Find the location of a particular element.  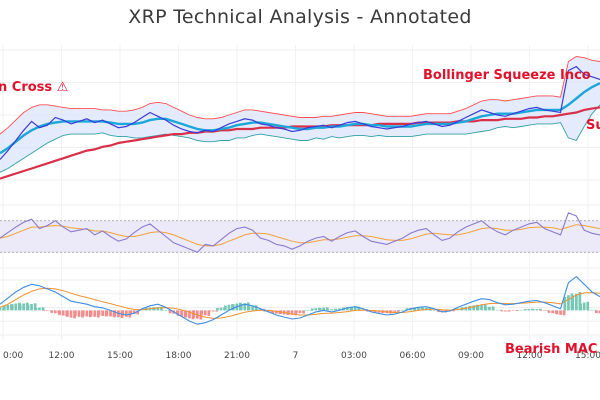

rsi-panel is located at coordinates (300, 232).